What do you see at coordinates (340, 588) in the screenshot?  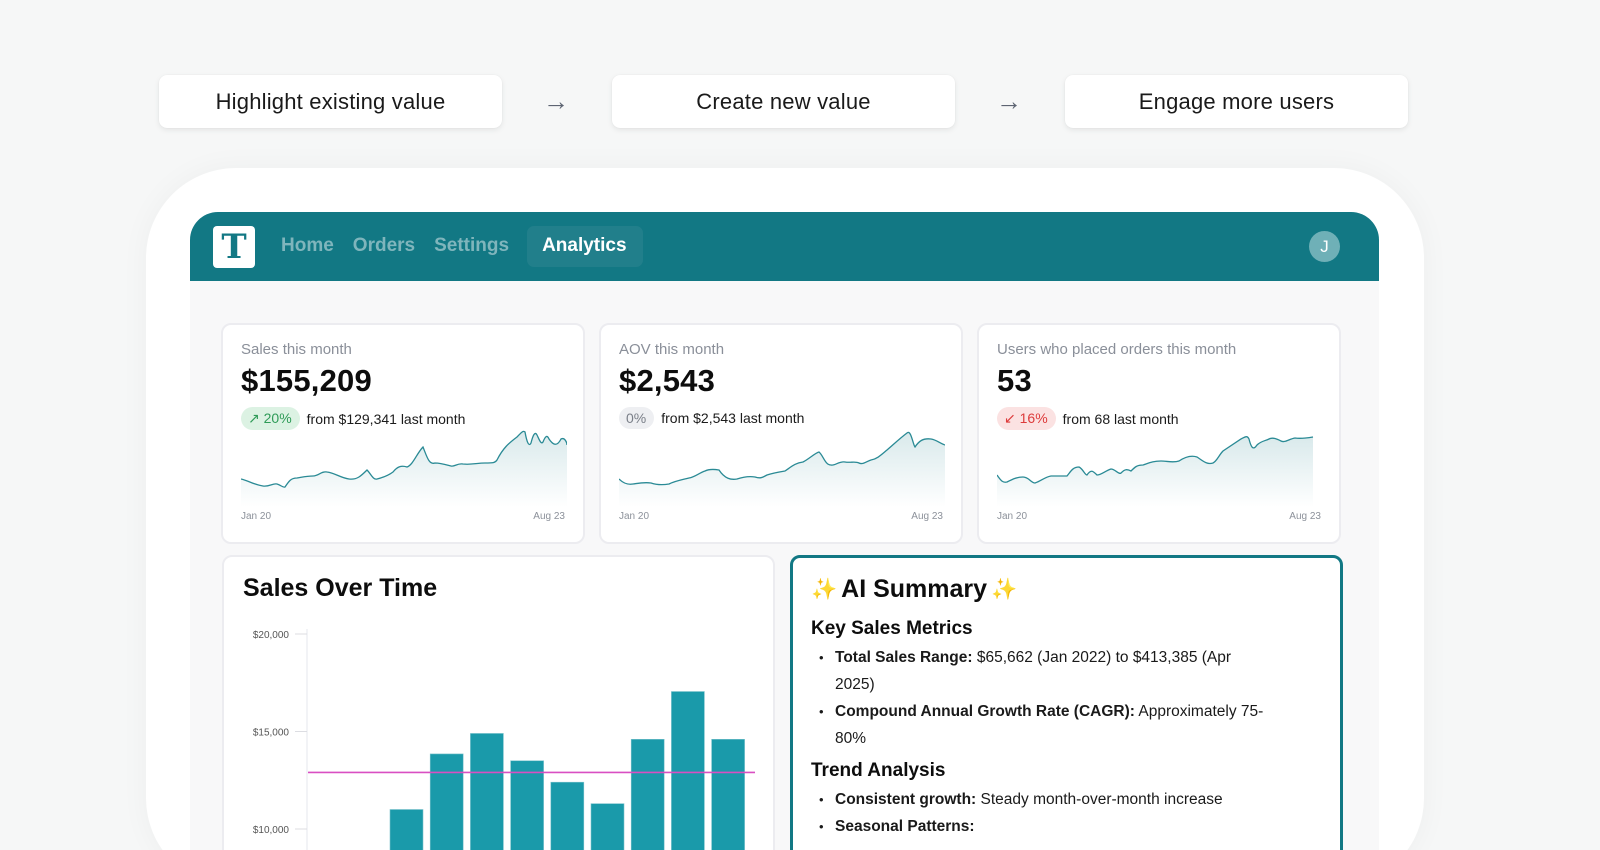 I see `panel-title: Sales Over Time` at bounding box center [340, 588].